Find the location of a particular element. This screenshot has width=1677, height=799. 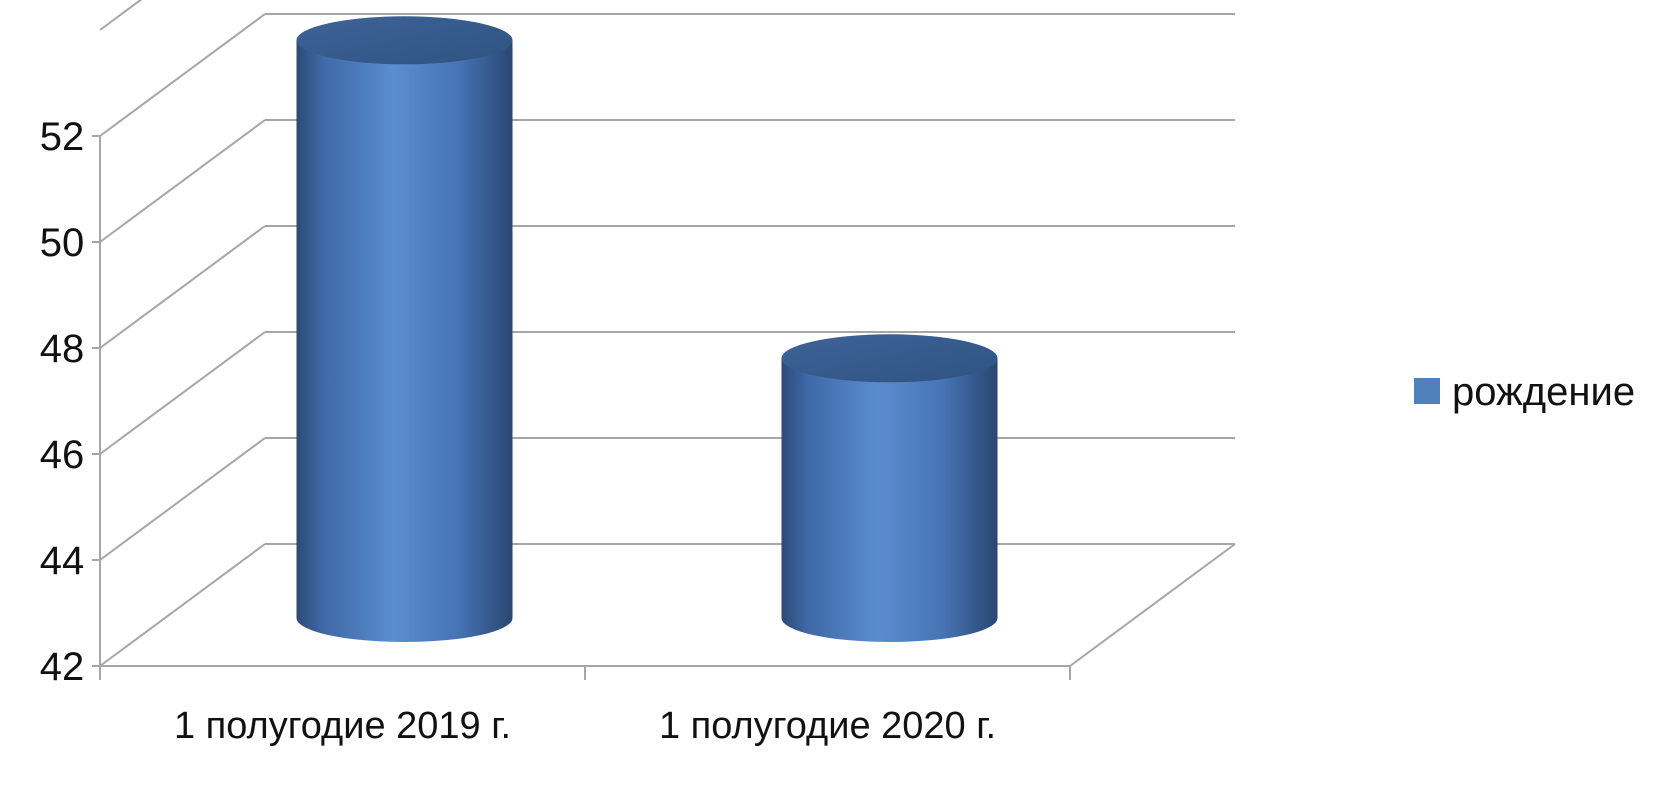

bar-2019 is located at coordinates (404, 329).